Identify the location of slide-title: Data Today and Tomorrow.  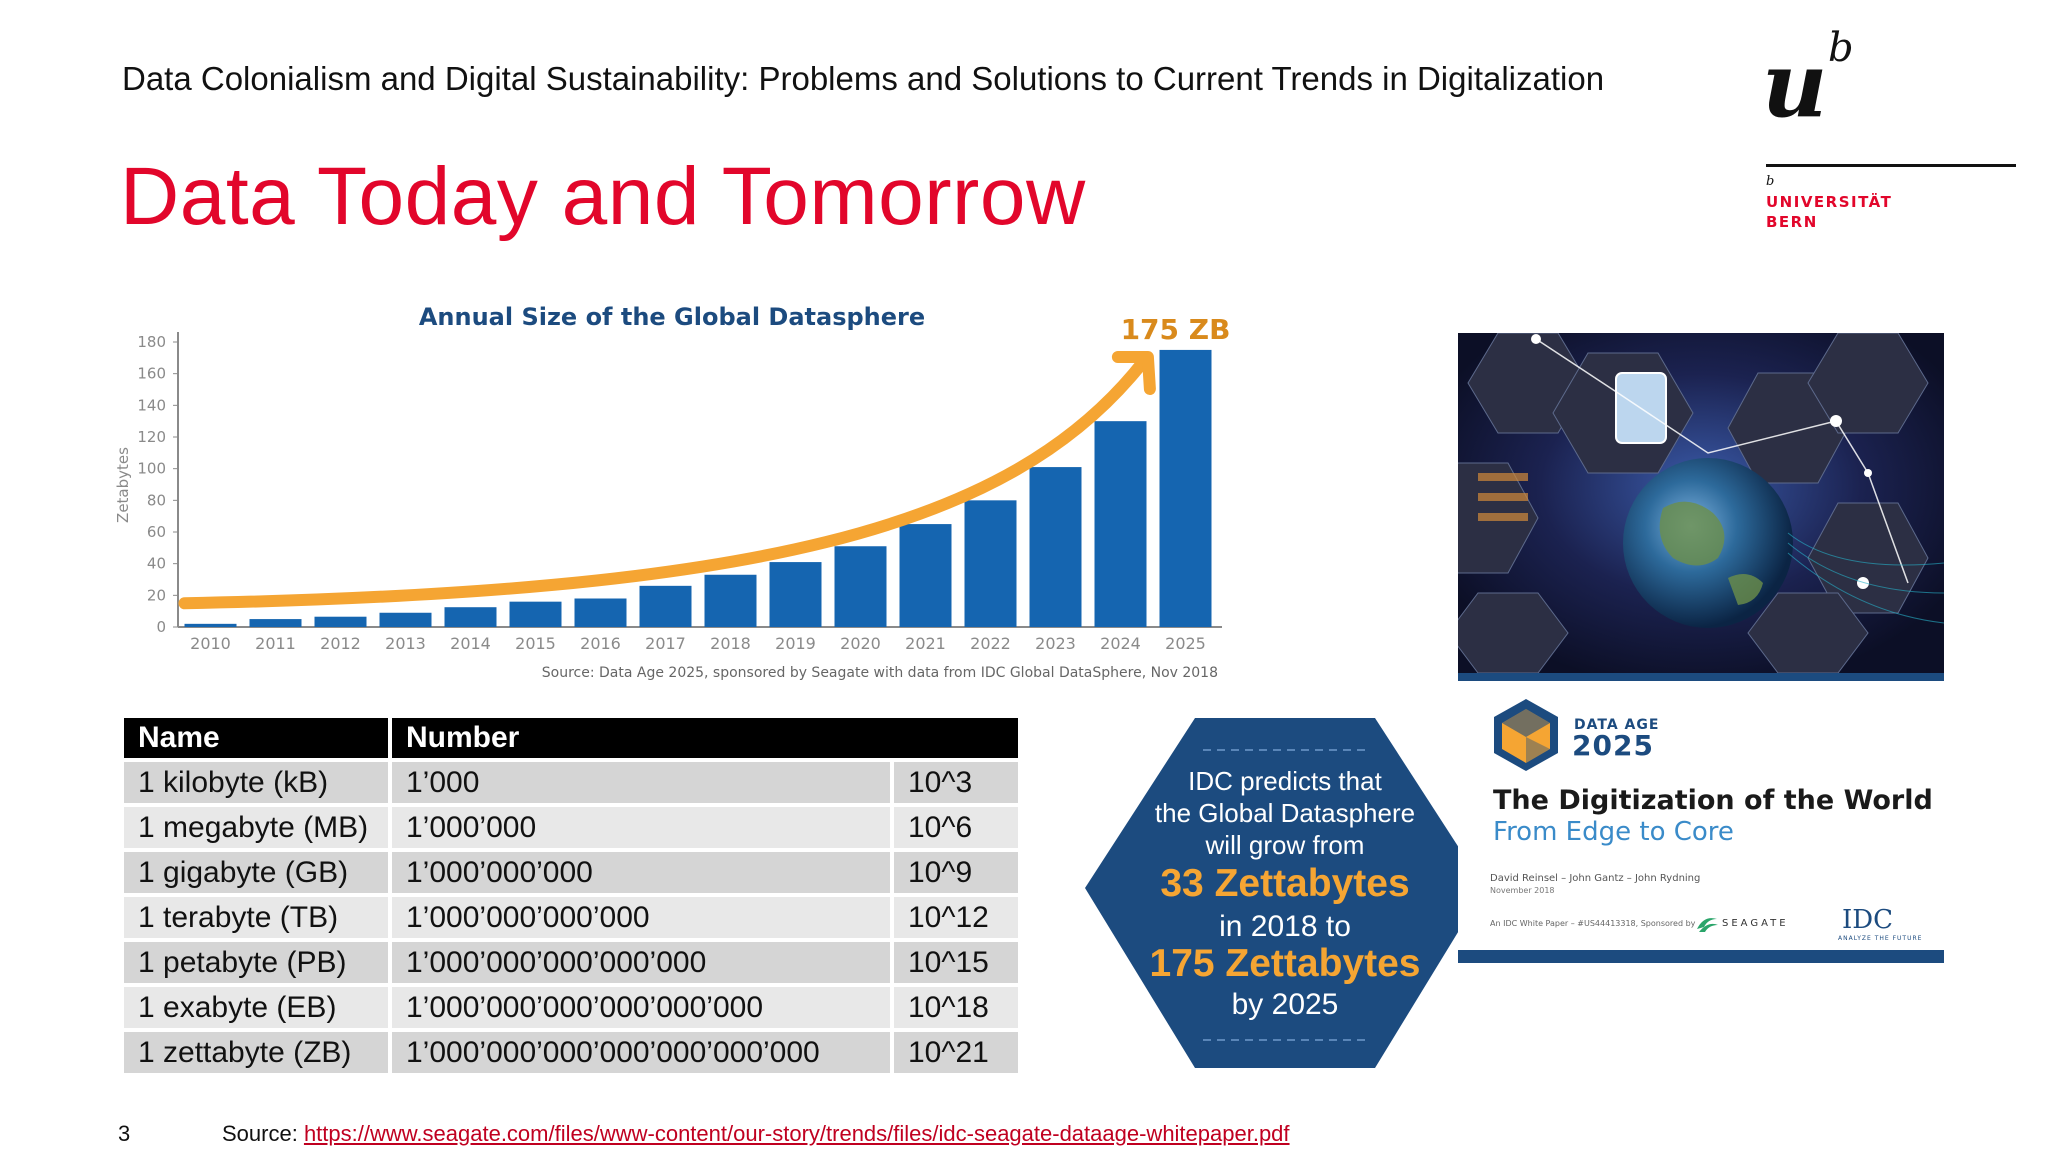
(603, 196).